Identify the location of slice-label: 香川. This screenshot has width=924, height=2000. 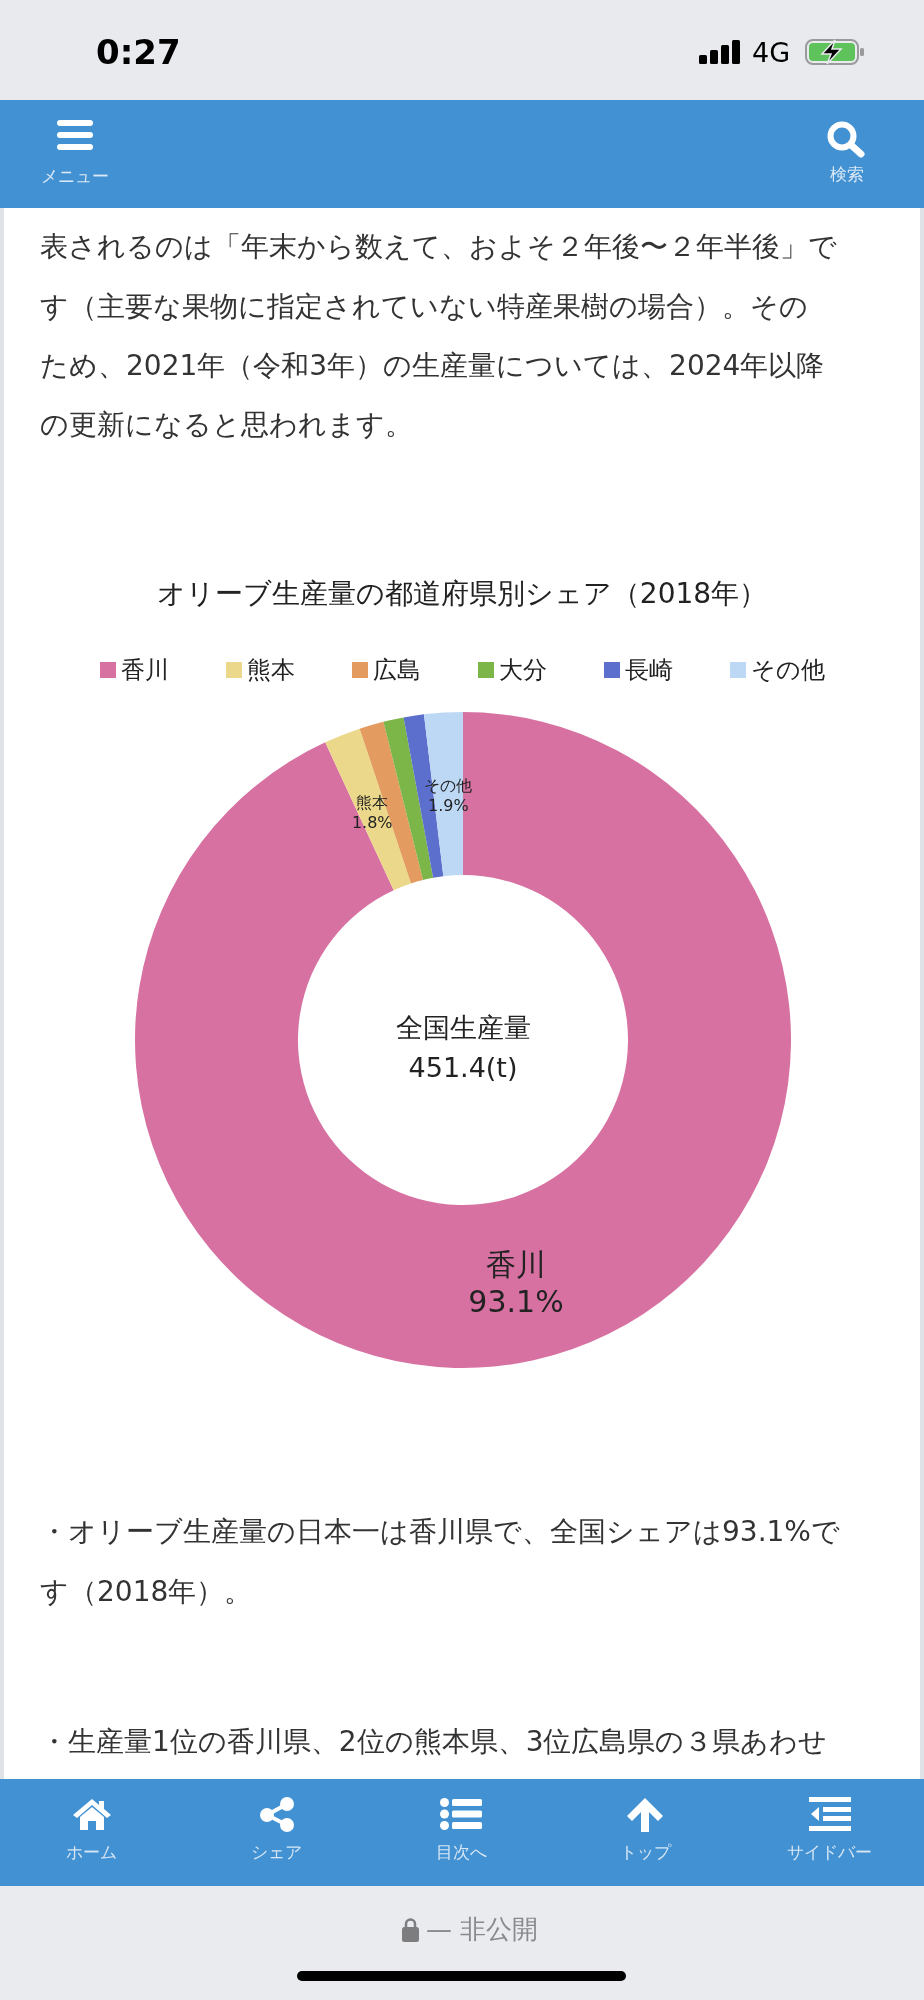
(516, 1264).